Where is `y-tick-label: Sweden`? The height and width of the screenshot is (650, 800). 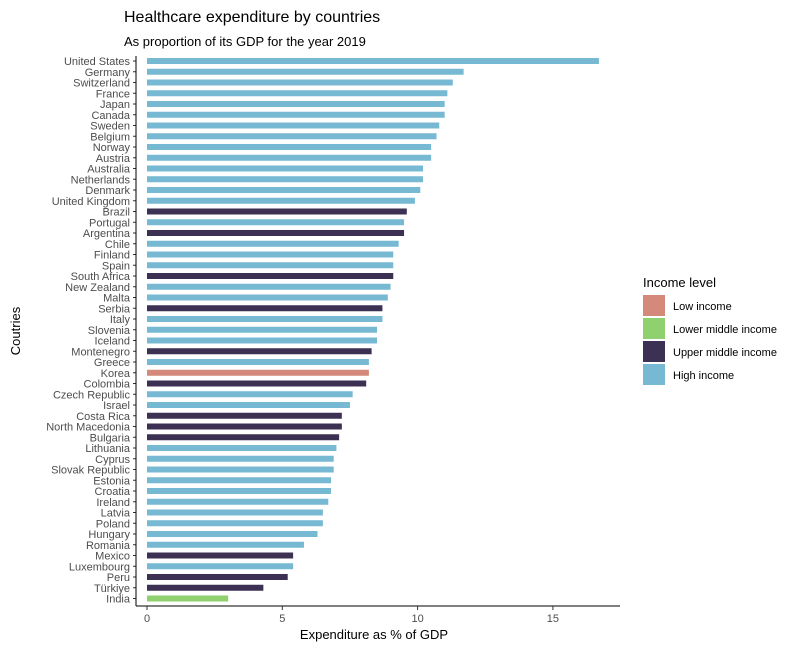 y-tick-label: Sweden is located at coordinates (110, 127).